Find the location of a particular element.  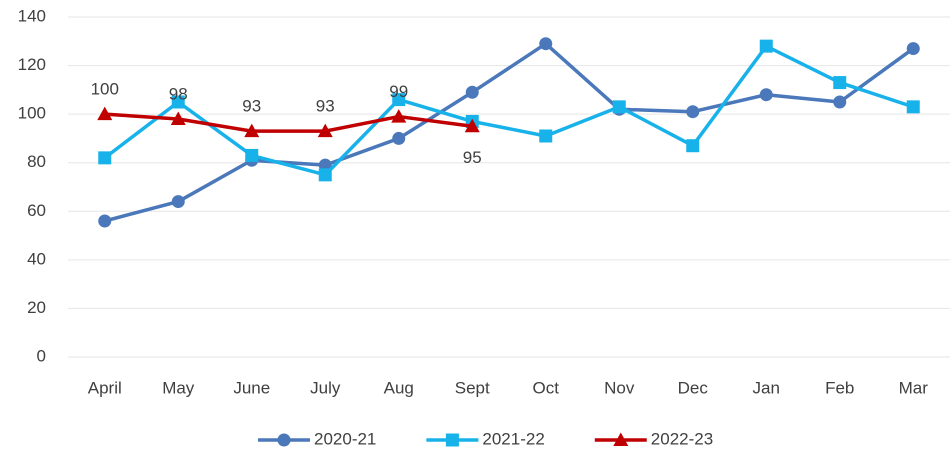

legend-item: 2020-21 is located at coordinates (317, 438).